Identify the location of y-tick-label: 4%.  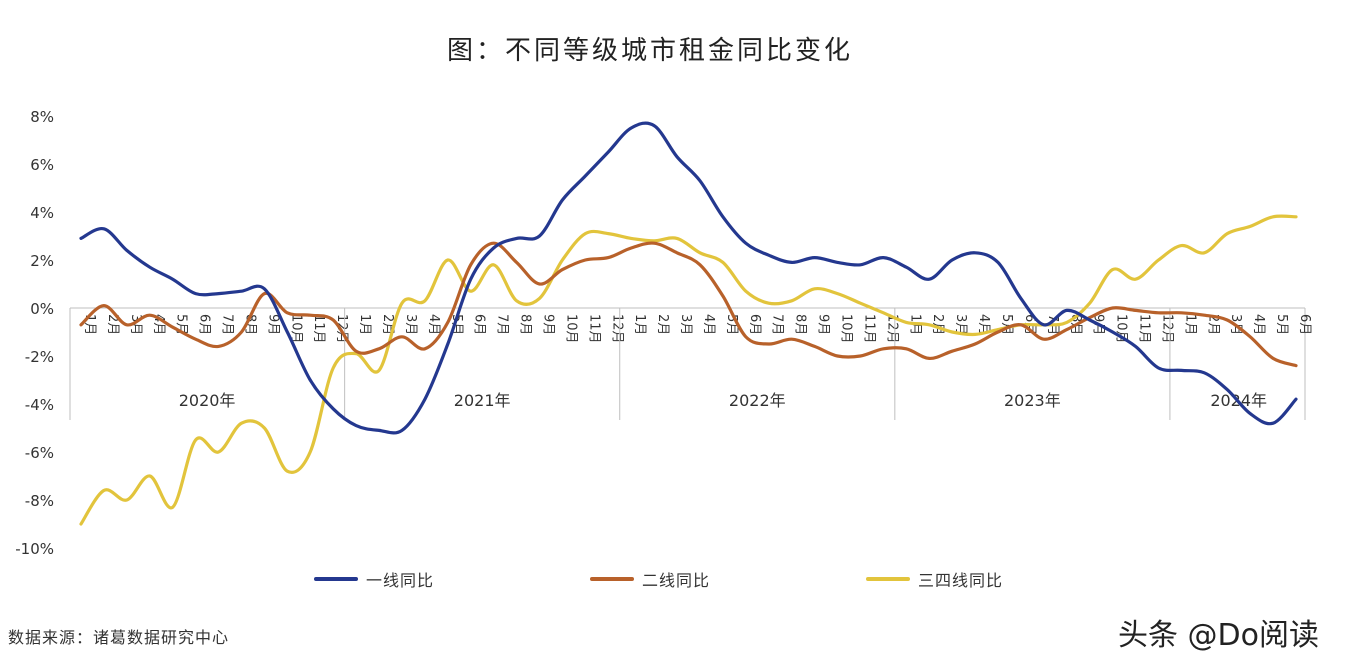
(42, 213).